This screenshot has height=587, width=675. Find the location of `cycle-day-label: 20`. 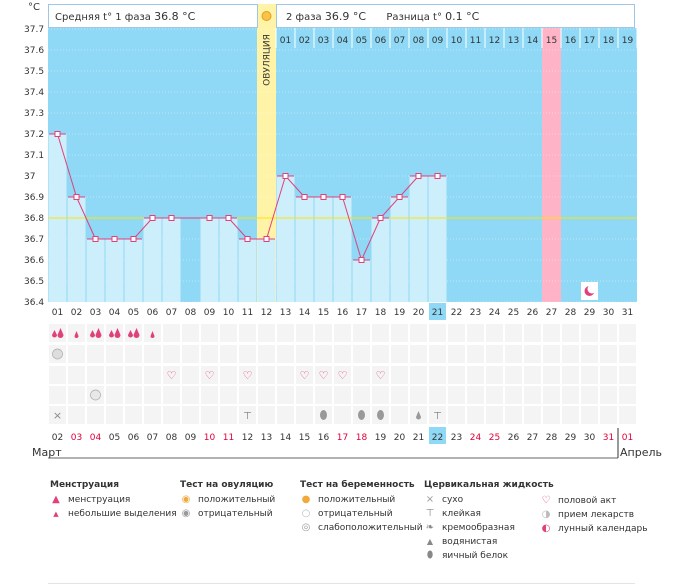

cycle-day-label: 20 is located at coordinates (419, 313).